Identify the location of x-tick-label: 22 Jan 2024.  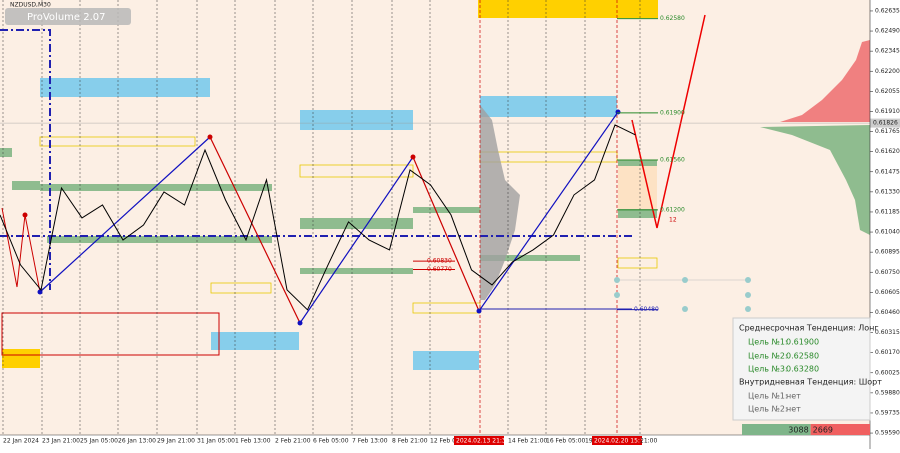
(21, 441).